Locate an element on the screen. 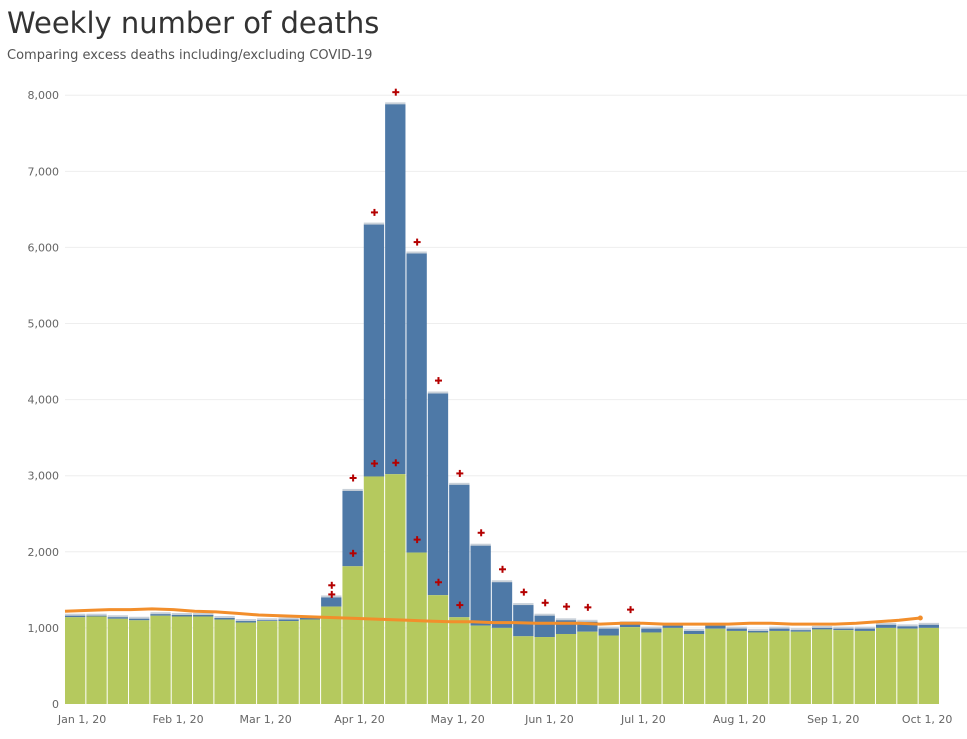 This screenshot has width=967, height=739. x-tick-label: Mar 1, 20 is located at coordinates (265, 719).